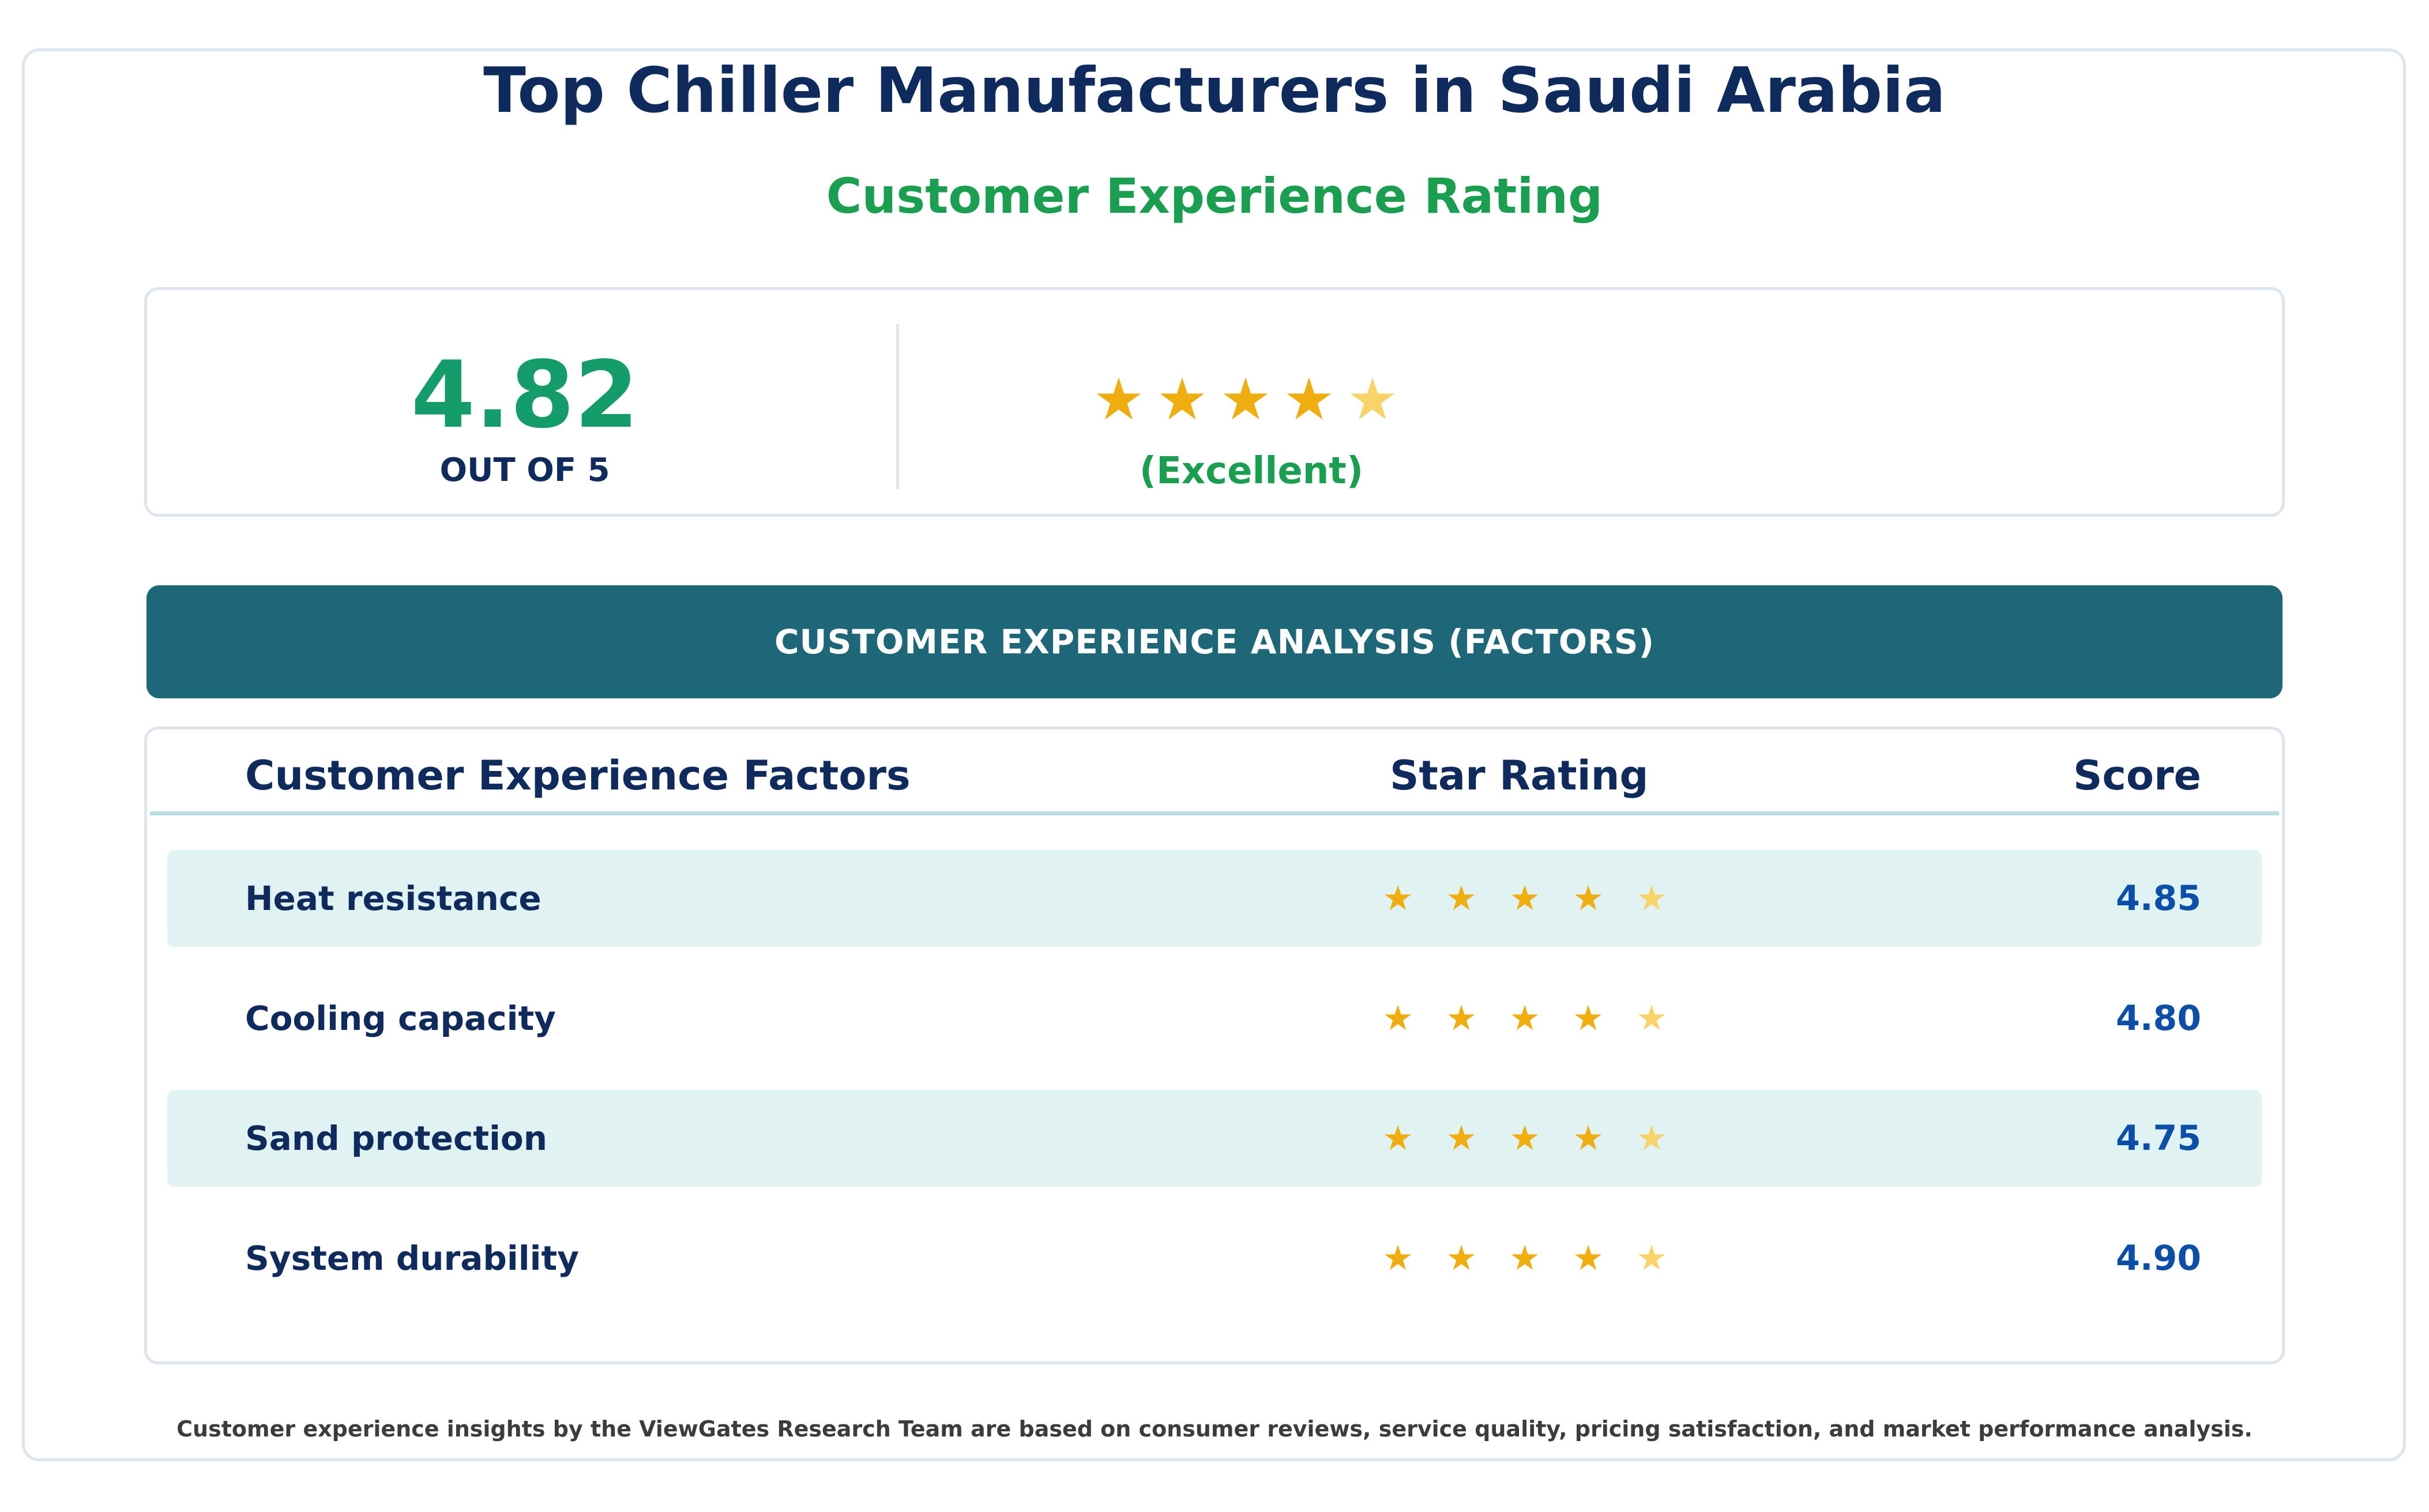 The image size is (2429, 1512). What do you see at coordinates (2158, 1258) in the screenshot?
I see `factor-score: 4.90` at bounding box center [2158, 1258].